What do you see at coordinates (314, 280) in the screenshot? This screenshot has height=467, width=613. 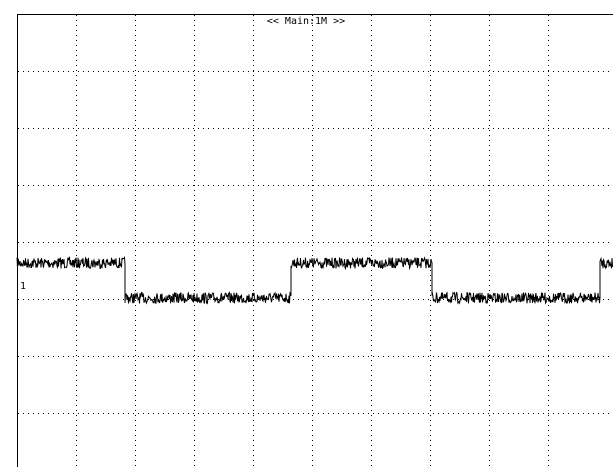 I see `waveform-trace` at bounding box center [314, 280].